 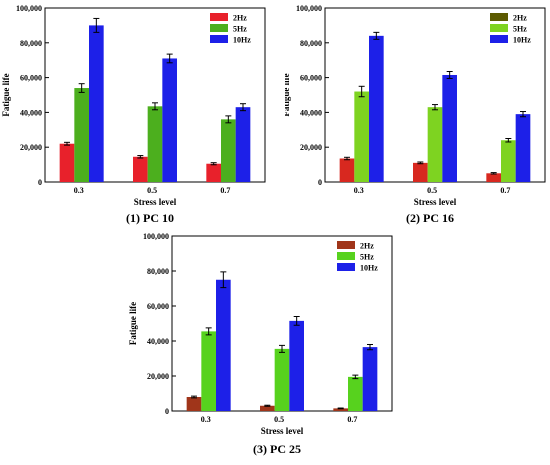 I want to click on chart-caption: (3) PC 25, so click(x=277, y=449).